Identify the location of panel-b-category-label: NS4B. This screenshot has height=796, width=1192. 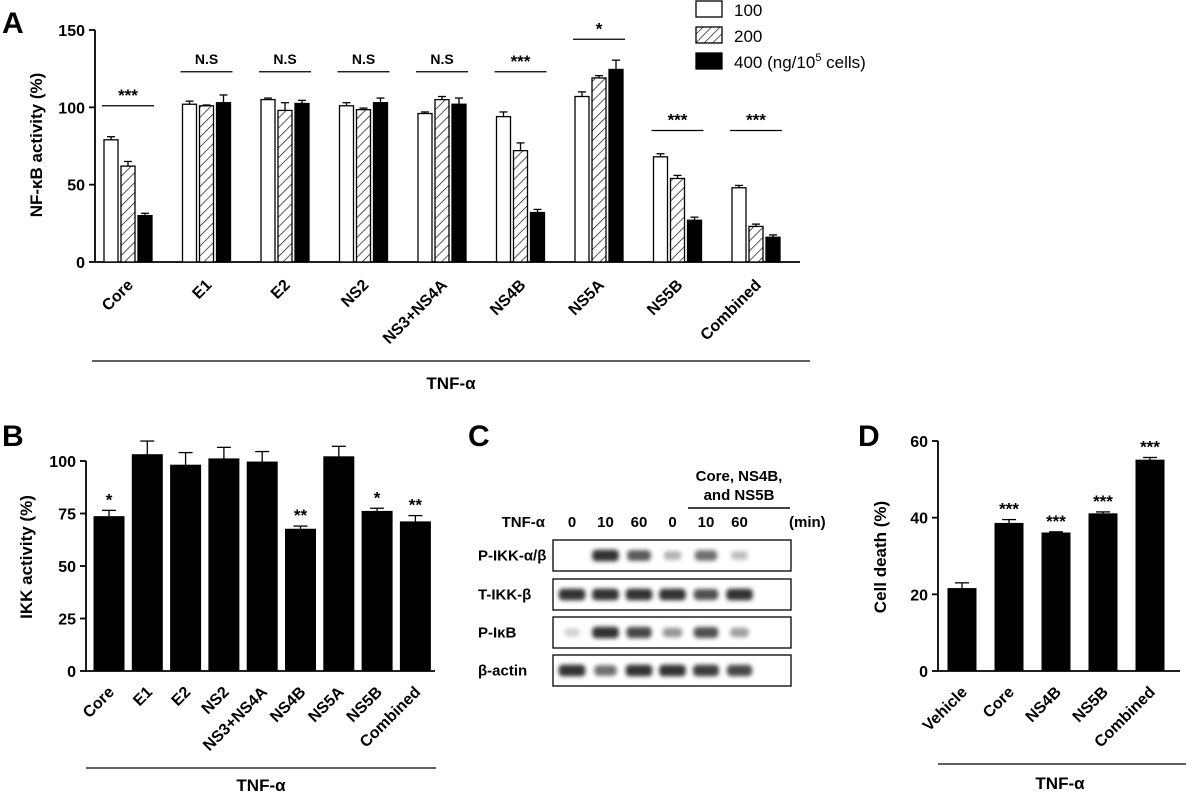
(288, 705).